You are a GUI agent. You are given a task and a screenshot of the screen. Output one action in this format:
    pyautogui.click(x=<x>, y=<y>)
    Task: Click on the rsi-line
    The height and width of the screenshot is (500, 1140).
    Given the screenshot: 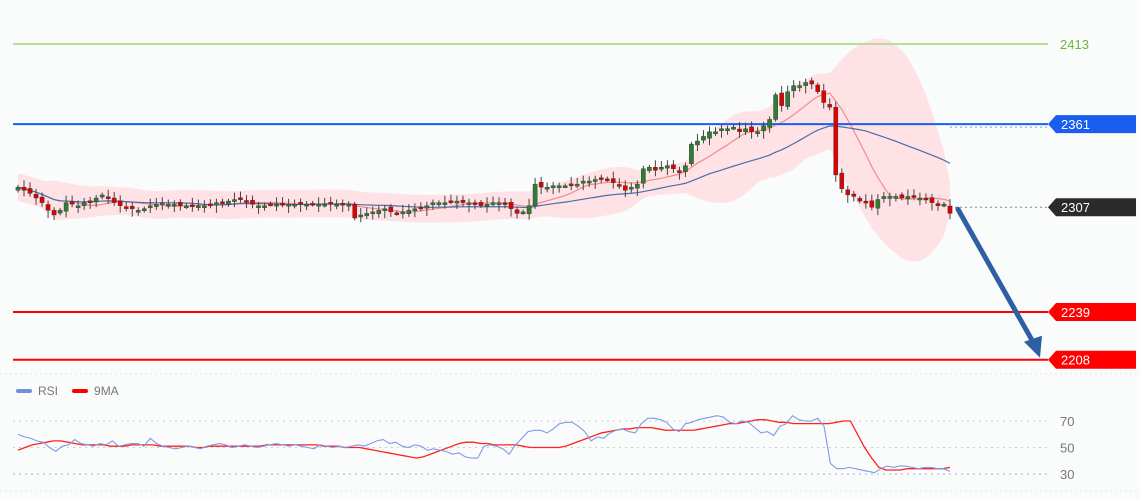 What is the action you would take?
    pyautogui.click(x=484, y=444)
    